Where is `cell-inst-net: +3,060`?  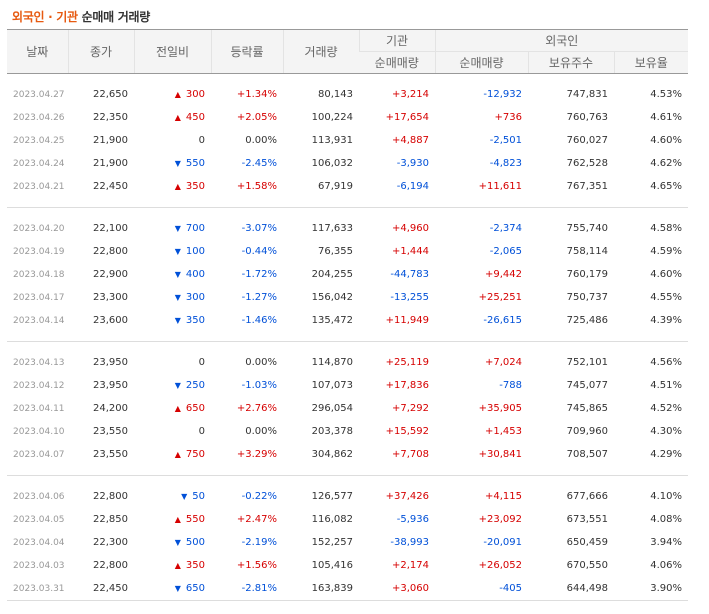 cell-inst-net: +3,060 is located at coordinates (410, 588).